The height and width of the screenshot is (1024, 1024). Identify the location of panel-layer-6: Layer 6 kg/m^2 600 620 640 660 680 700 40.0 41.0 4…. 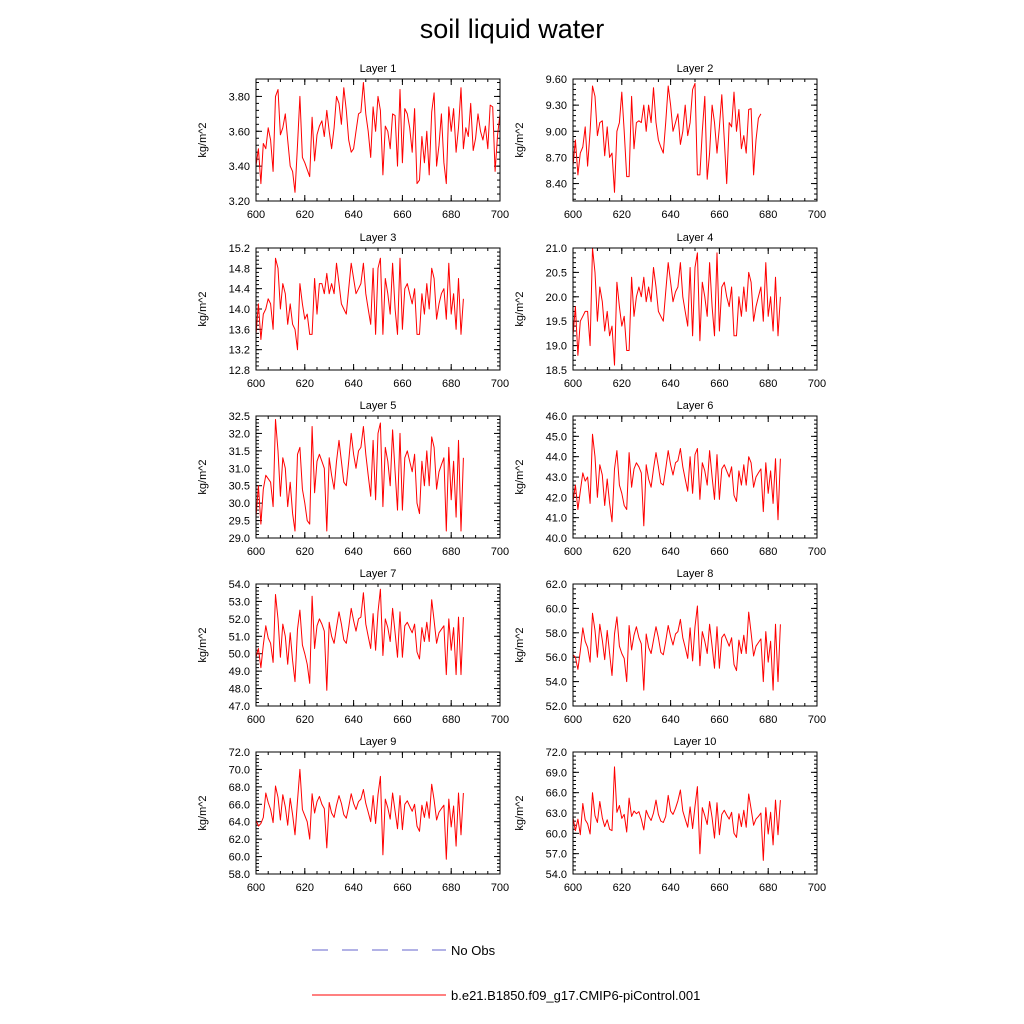
(670, 479).